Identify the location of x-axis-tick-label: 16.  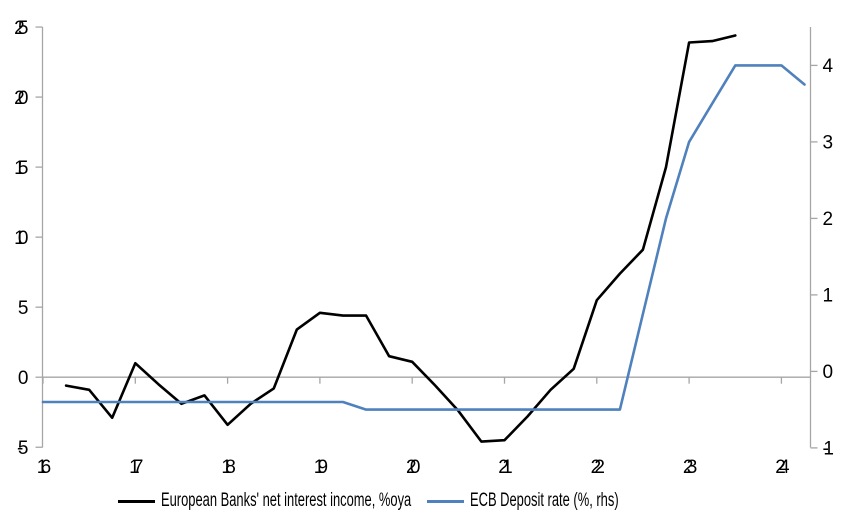
(44, 467).